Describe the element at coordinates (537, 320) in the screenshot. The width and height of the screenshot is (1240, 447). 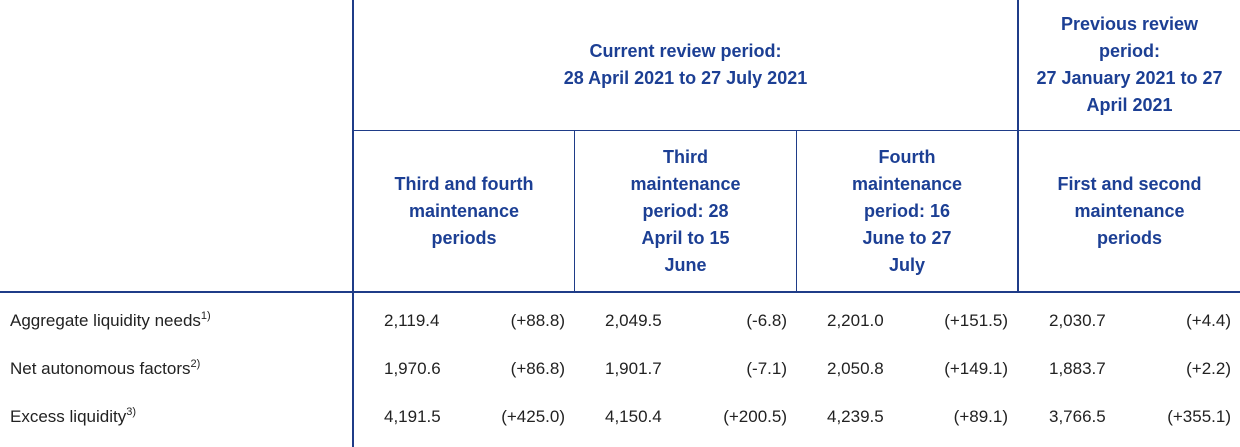
I see `change: (+88.8)` at that location.